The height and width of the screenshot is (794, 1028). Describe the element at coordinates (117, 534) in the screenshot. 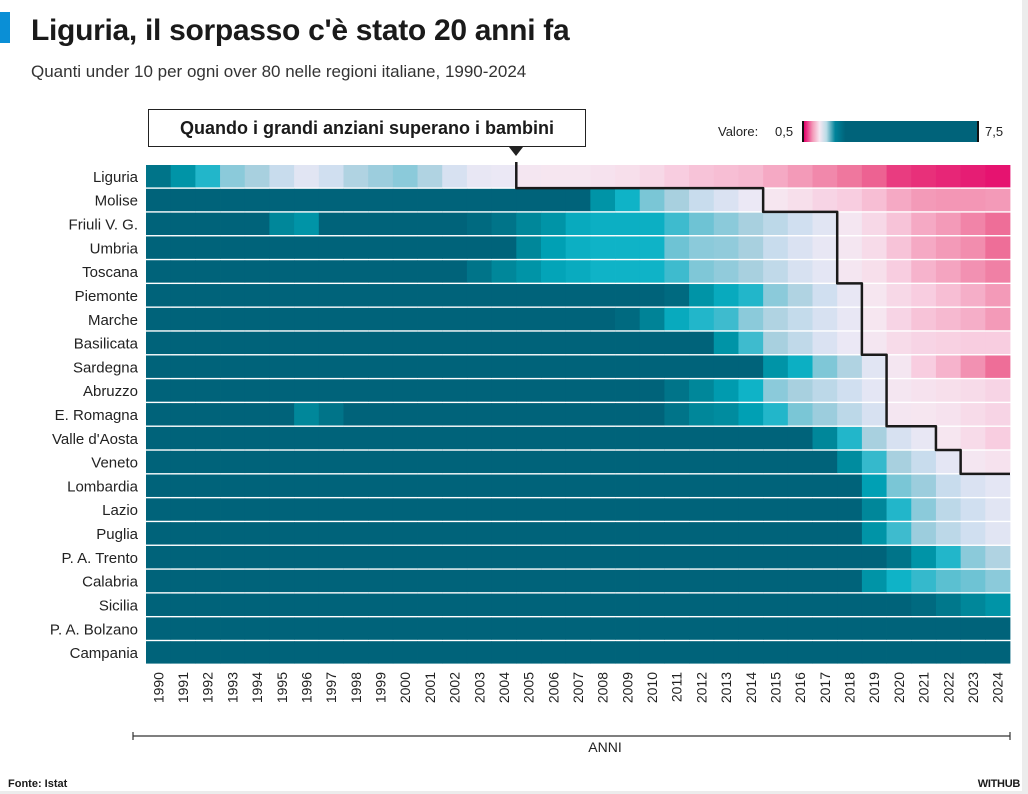

I see `row-label: Puglia` at that location.